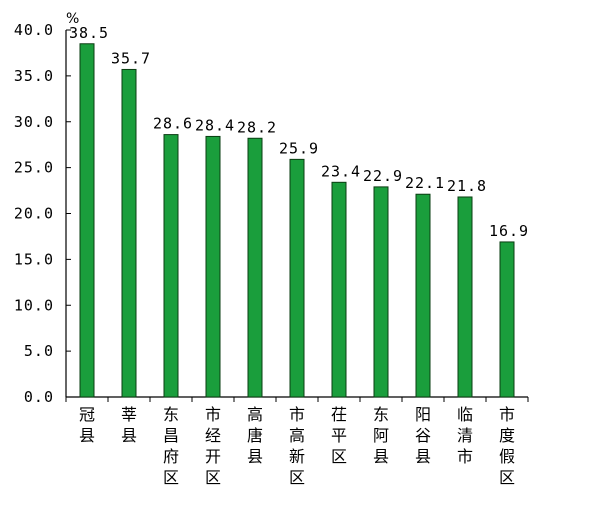  What do you see at coordinates (215, 125) in the screenshot?
I see `data-label: 28.4` at bounding box center [215, 125].